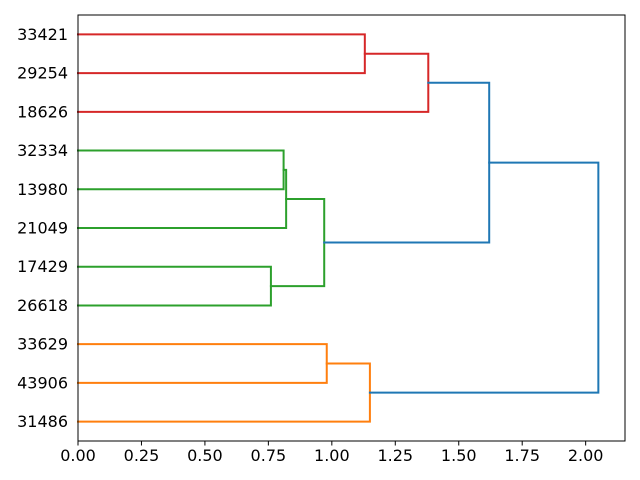  Describe the element at coordinates (42, 150) in the screenshot. I see `leaf-label: 32334` at that location.